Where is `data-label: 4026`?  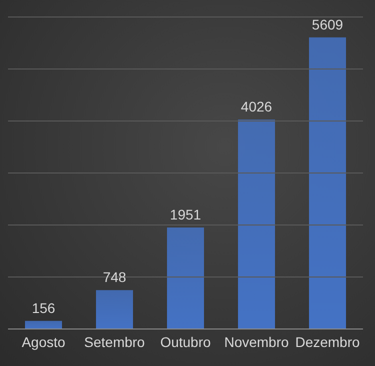
data-label: 4026 is located at coordinates (256, 106).